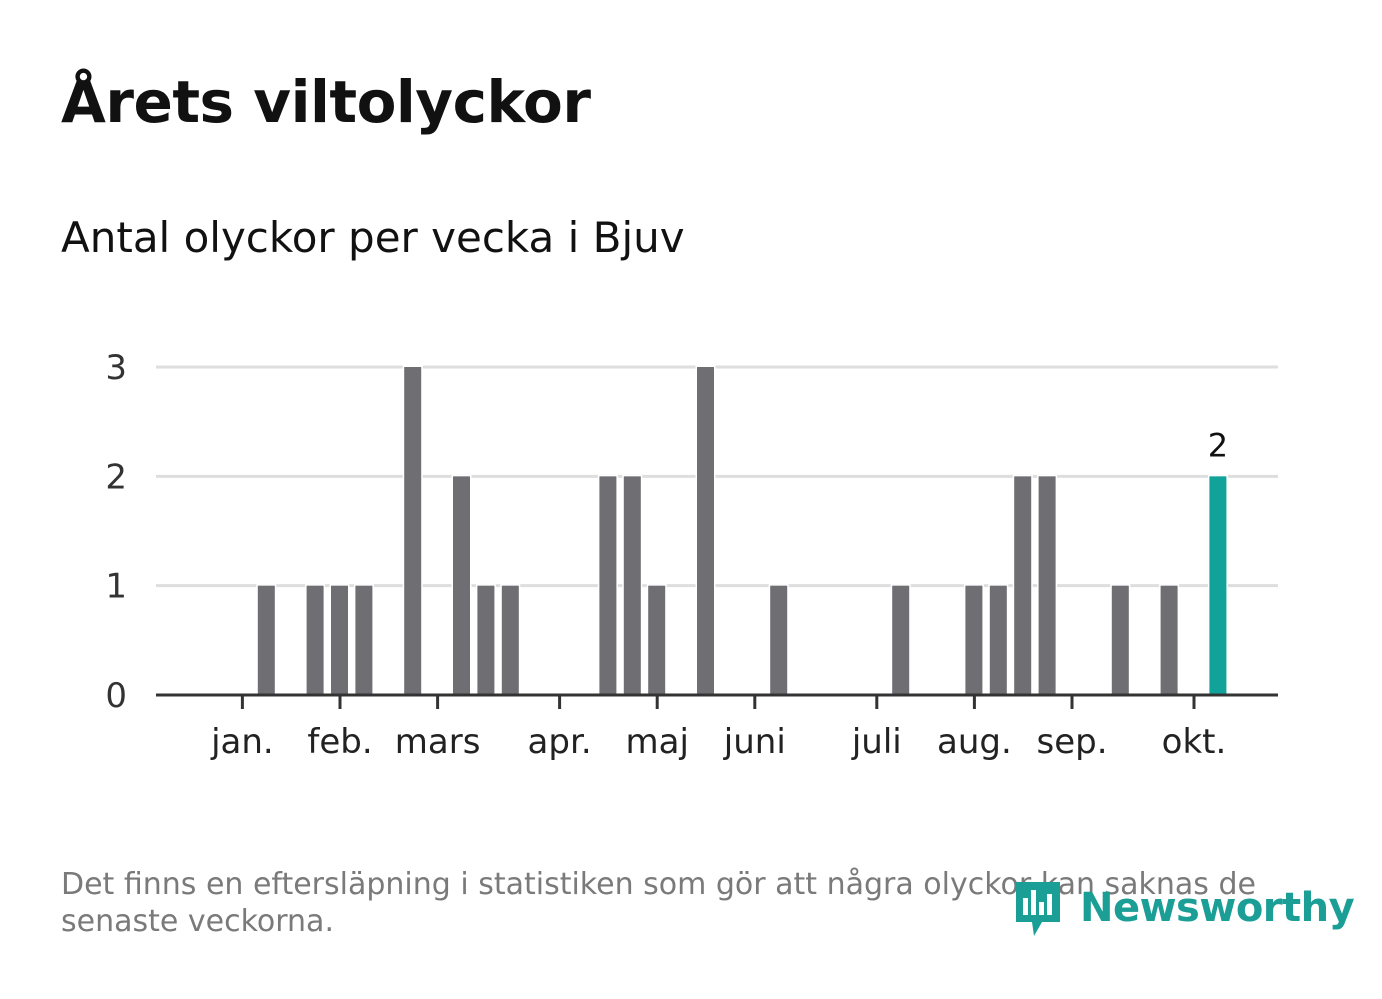 The height and width of the screenshot is (999, 1382). I want to click on bar-data-label: 2, so click(1218, 445).